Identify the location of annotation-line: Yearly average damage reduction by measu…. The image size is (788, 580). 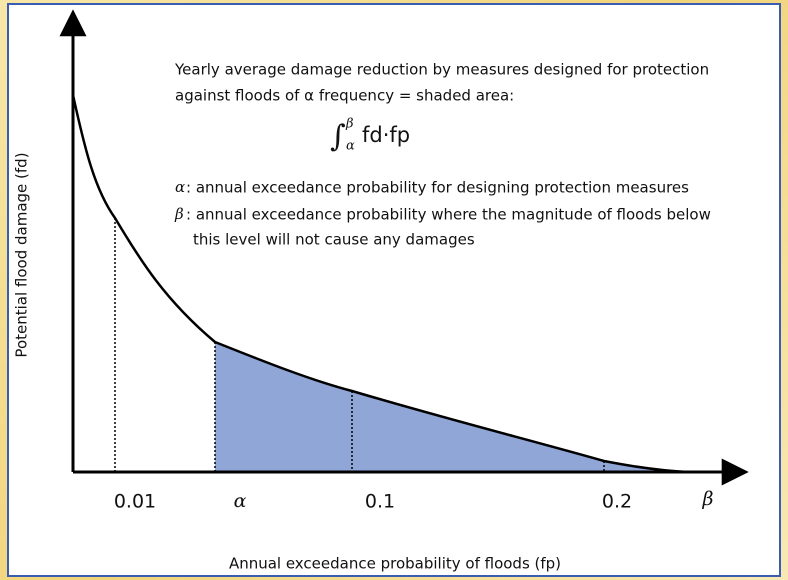
(441, 70).